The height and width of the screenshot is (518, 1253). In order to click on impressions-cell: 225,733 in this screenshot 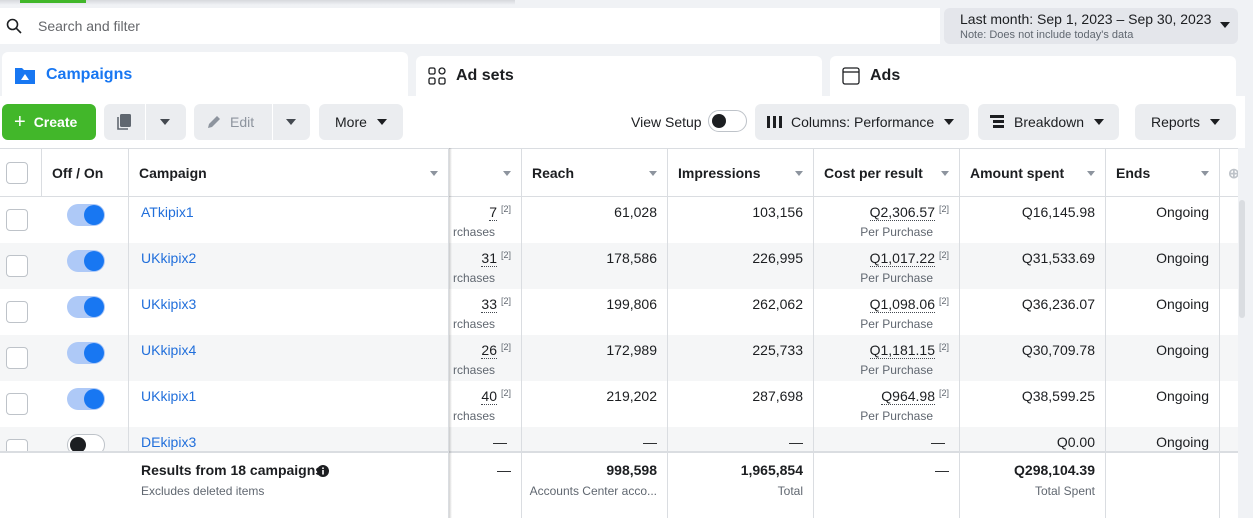, I will do `click(741, 358)`.